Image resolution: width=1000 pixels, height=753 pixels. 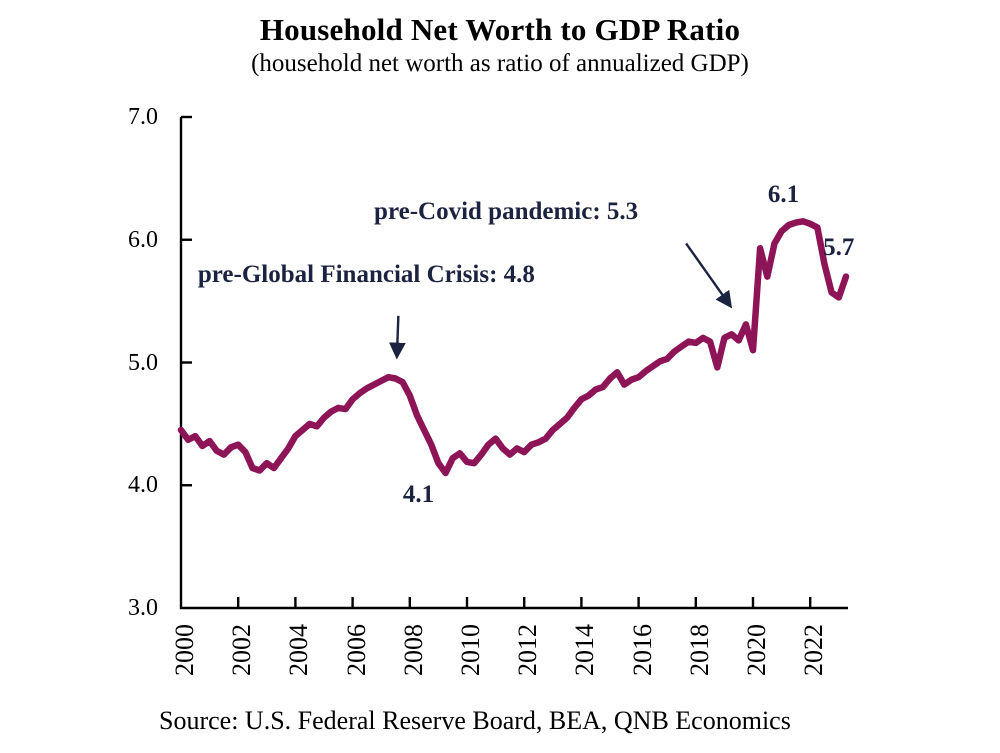 I want to click on x-tick-label: 2002, so click(x=242, y=650).